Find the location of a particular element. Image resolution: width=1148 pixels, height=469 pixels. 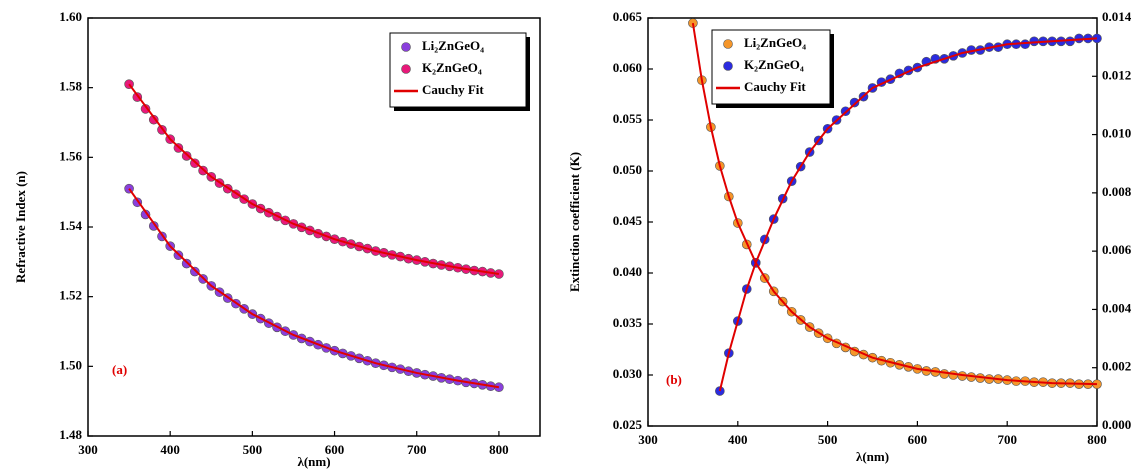

y2-tick-label: 0.000 is located at coordinates (1116, 424).